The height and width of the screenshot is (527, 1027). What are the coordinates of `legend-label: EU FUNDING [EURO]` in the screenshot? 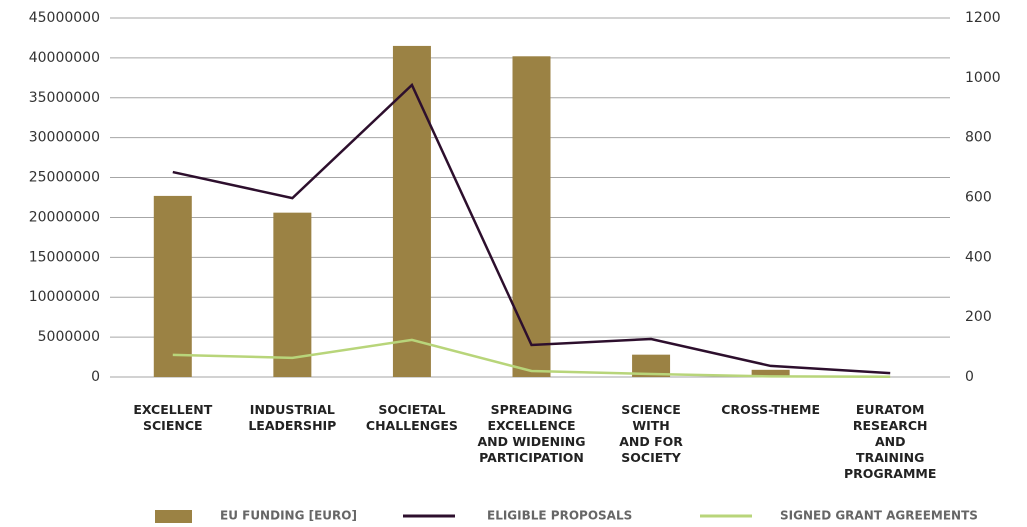 It's located at (288, 516).